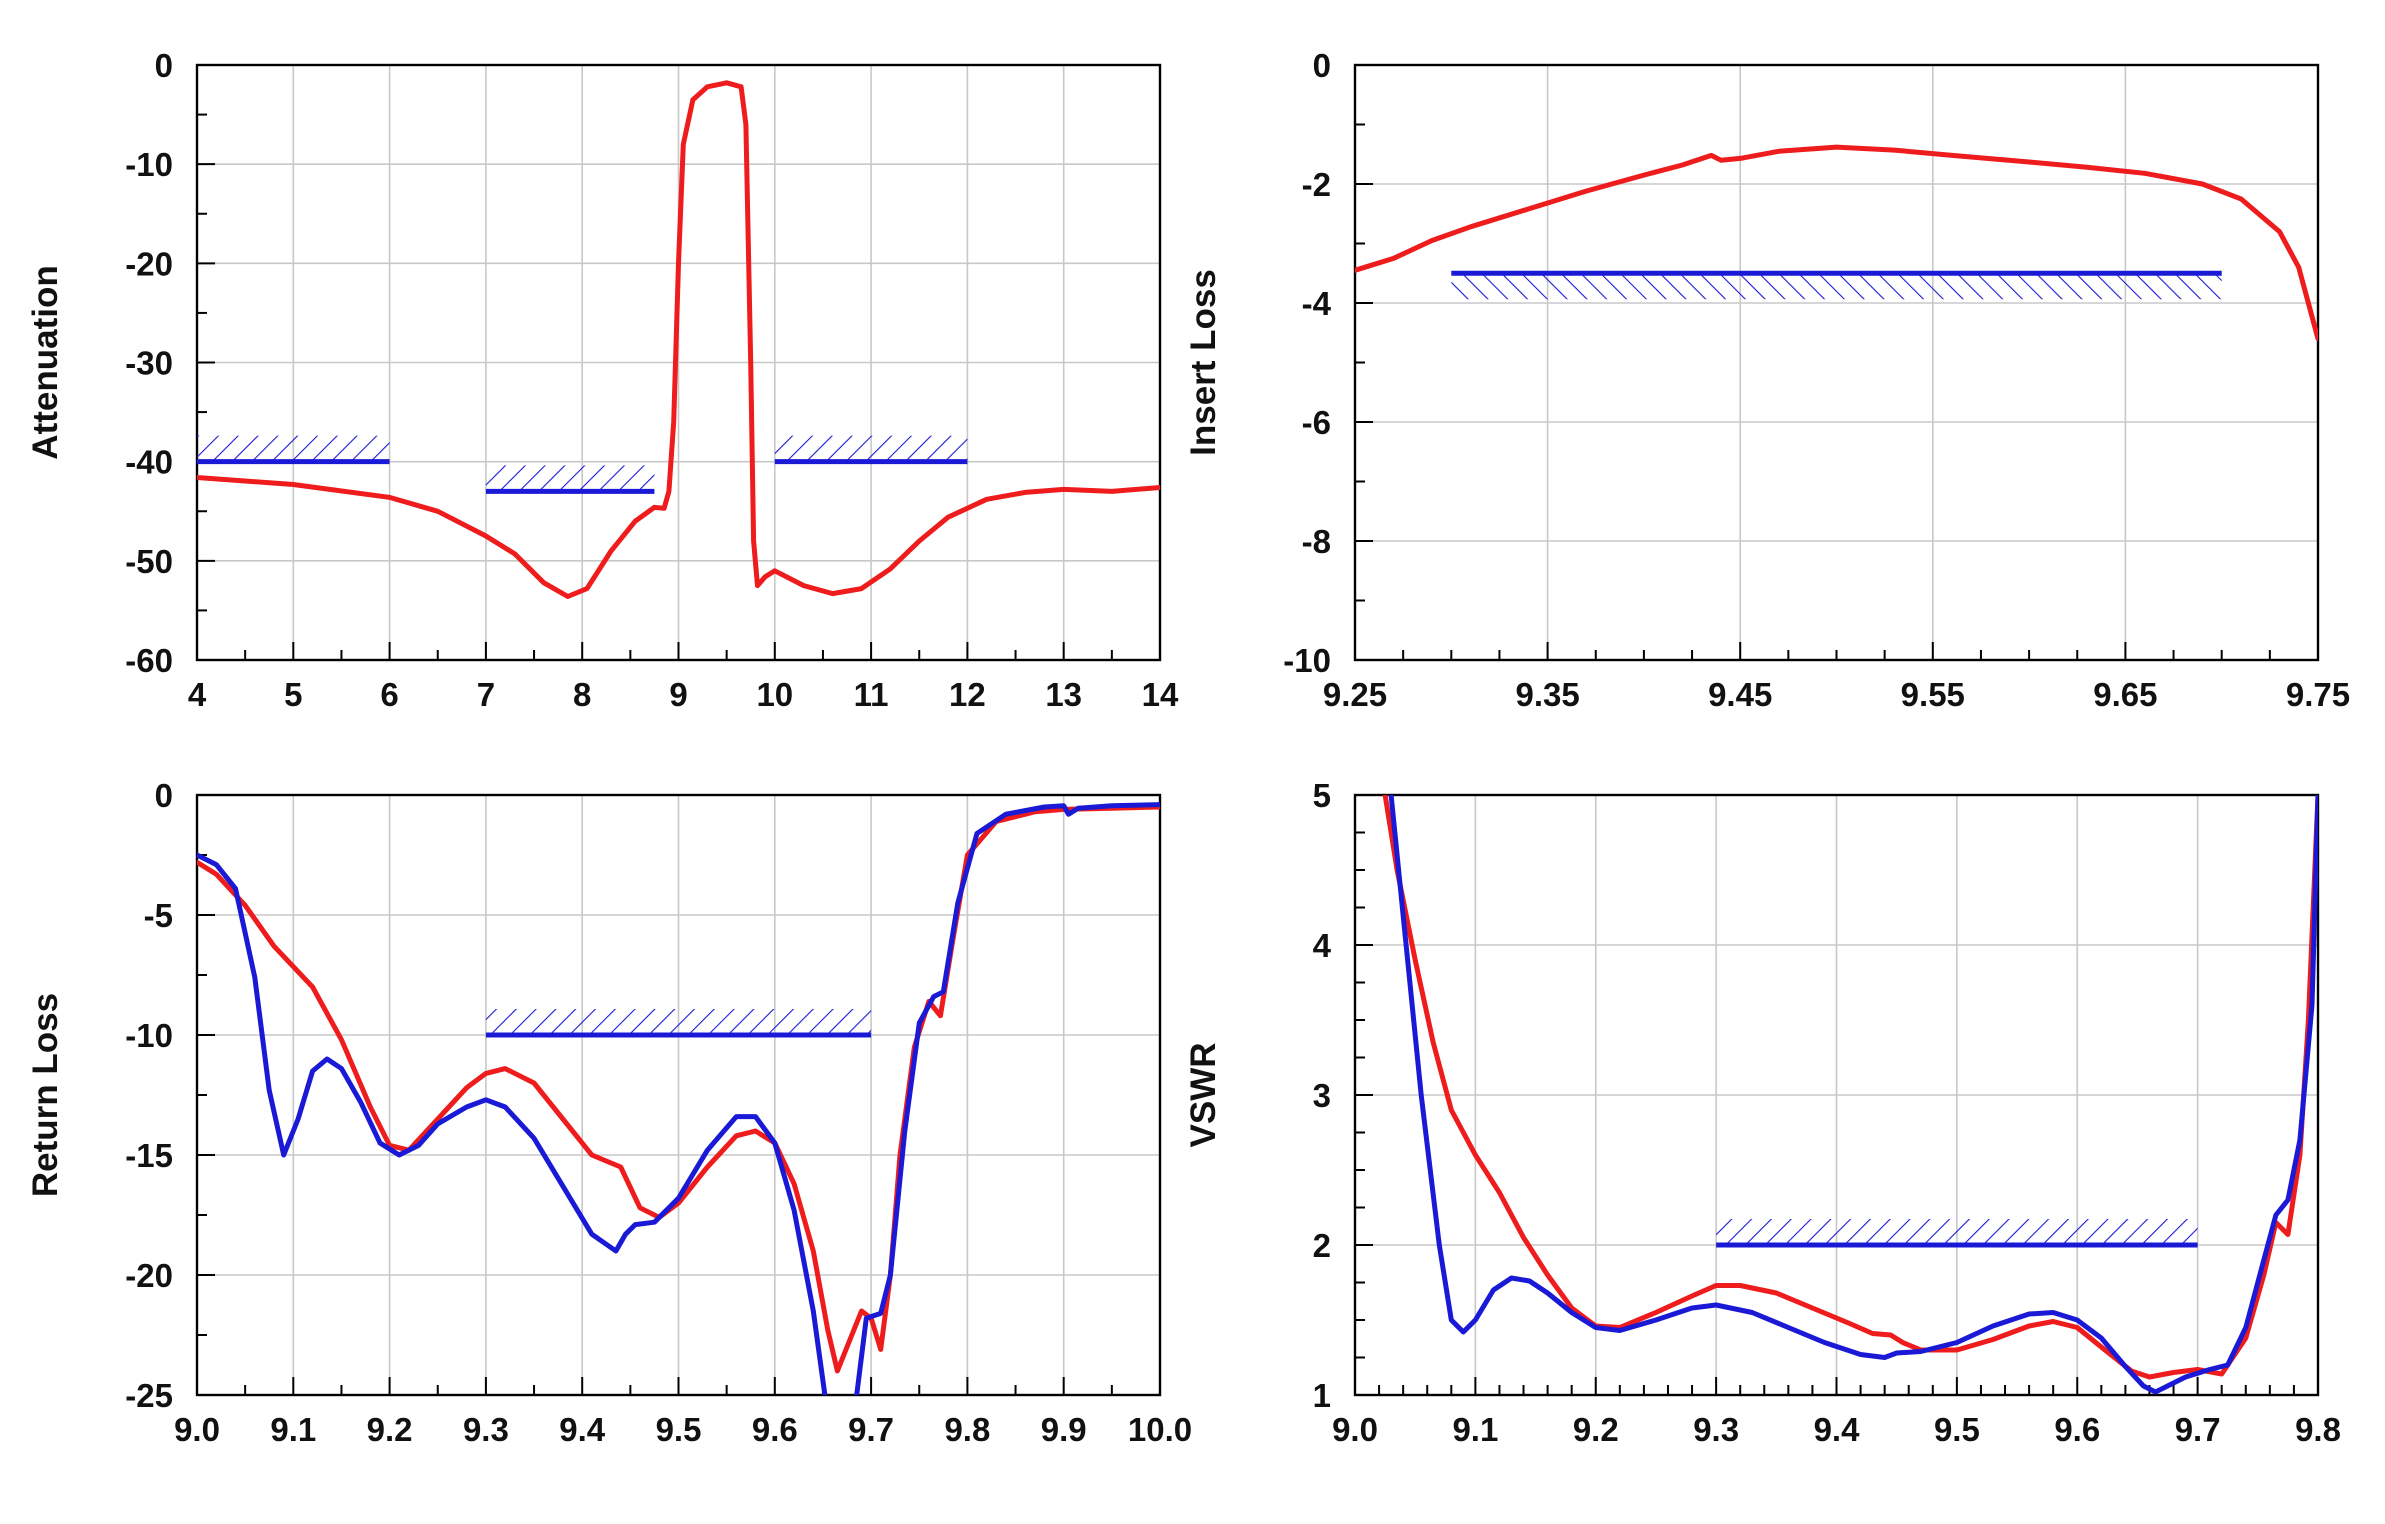  What do you see at coordinates (149, 1155) in the screenshot?
I see `y-tick-label: -15` at bounding box center [149, 1155].